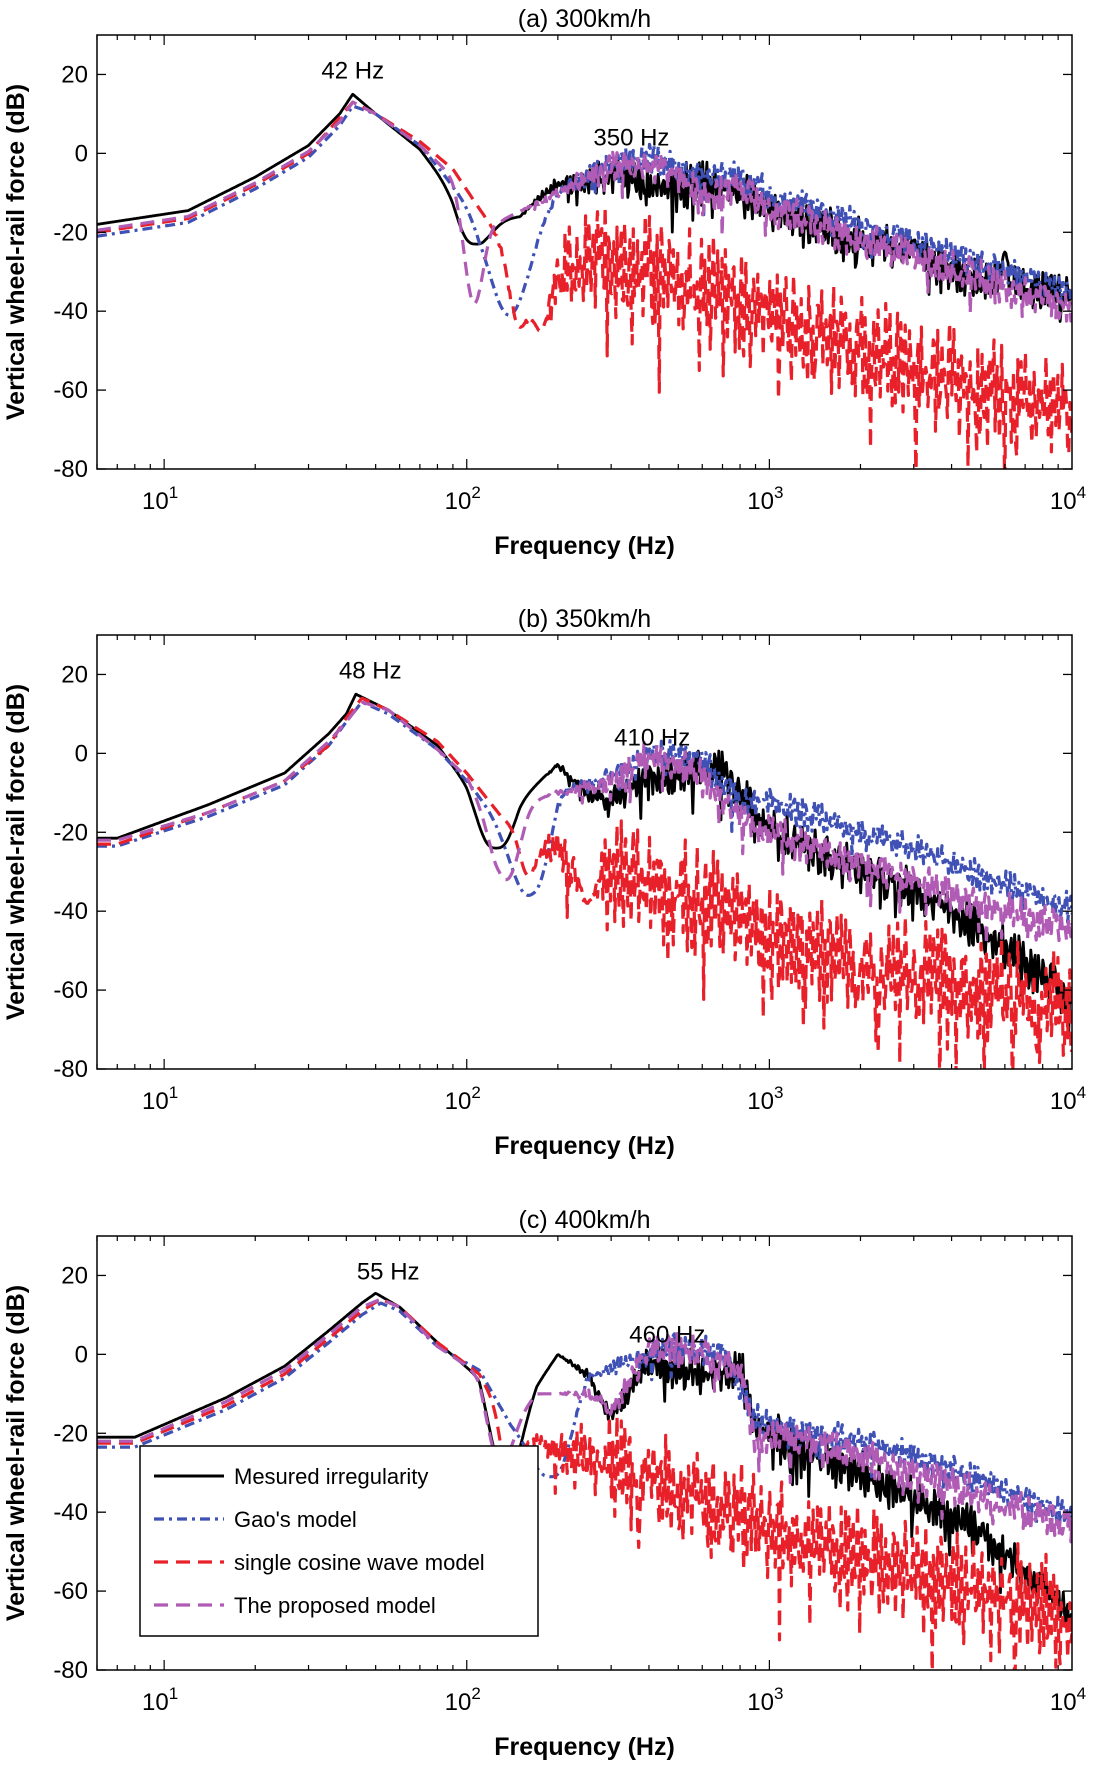 The width and height of the screenshot is (1100, 1774). What do you see at coordinates (331, 1476) in the screenshot?
I see `legend-entry-label: Mesured irregularity` at bounding box center [331, 1476].